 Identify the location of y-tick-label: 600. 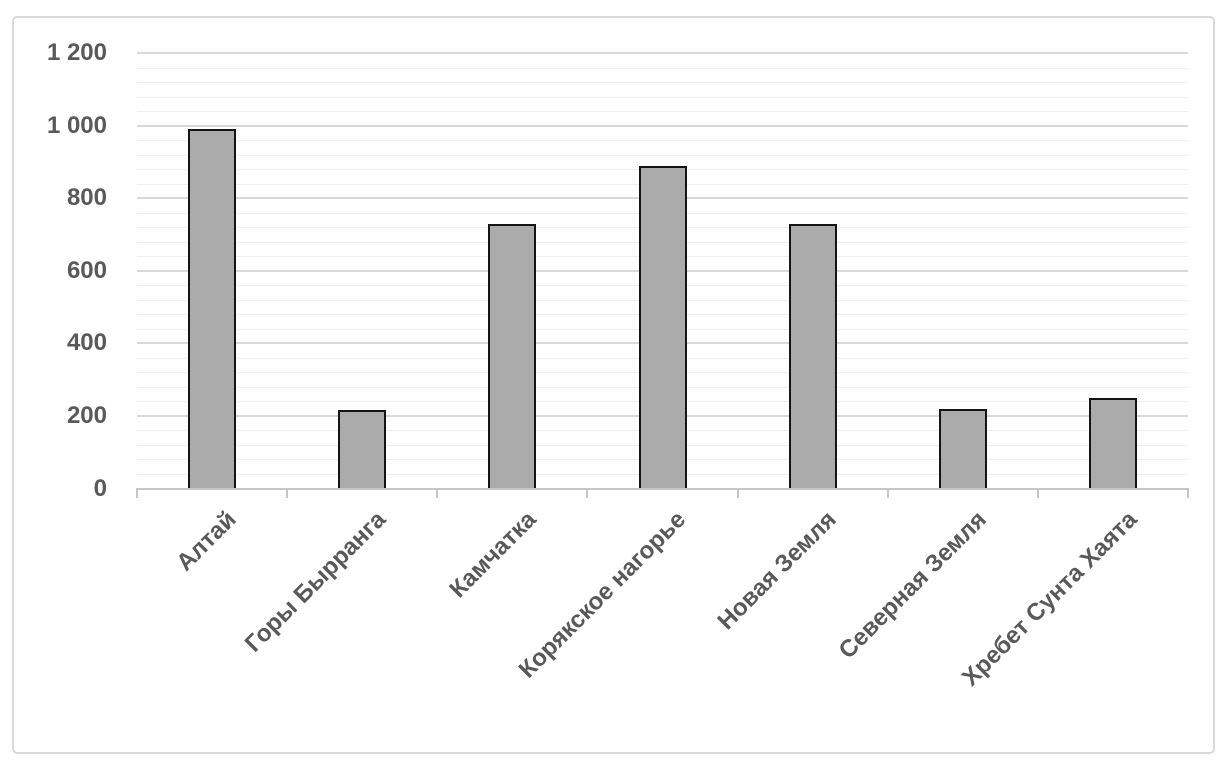
(86, 270).